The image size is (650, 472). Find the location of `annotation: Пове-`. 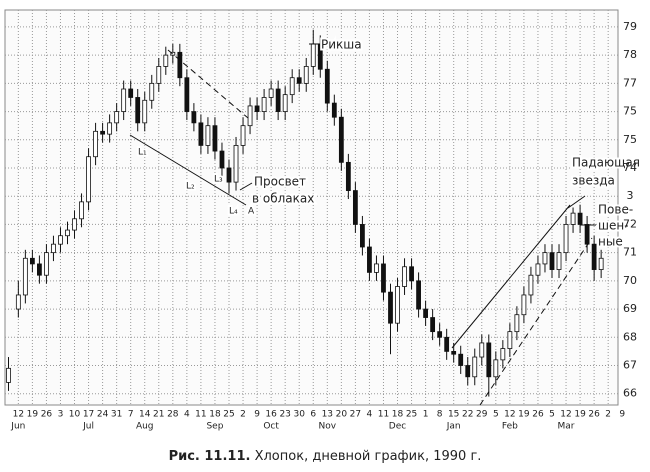

annotation: Пове- is located at coordinates (615, 210).